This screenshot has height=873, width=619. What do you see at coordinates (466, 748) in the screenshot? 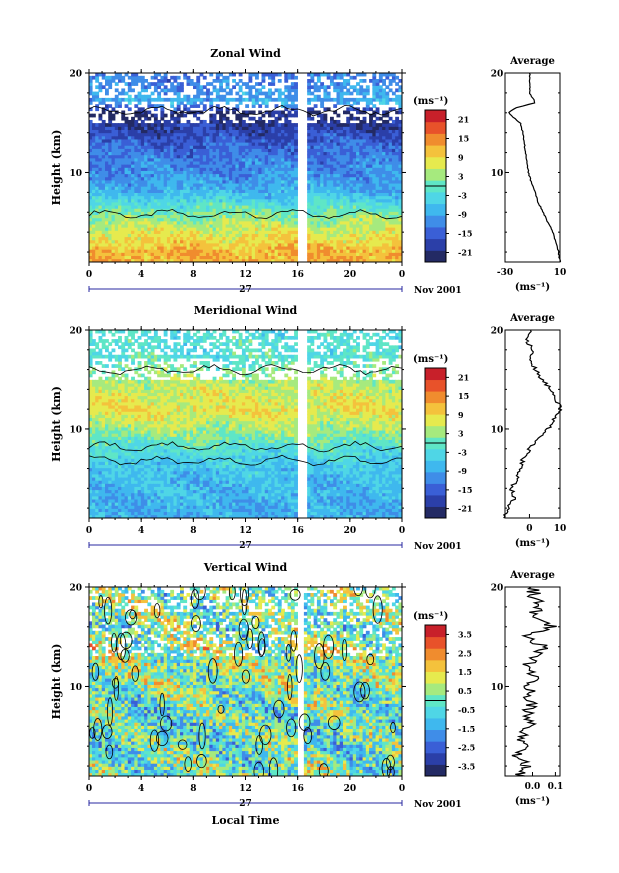
I see `colorbar-tick-label: -2.5` at bounding box center [466, 748].